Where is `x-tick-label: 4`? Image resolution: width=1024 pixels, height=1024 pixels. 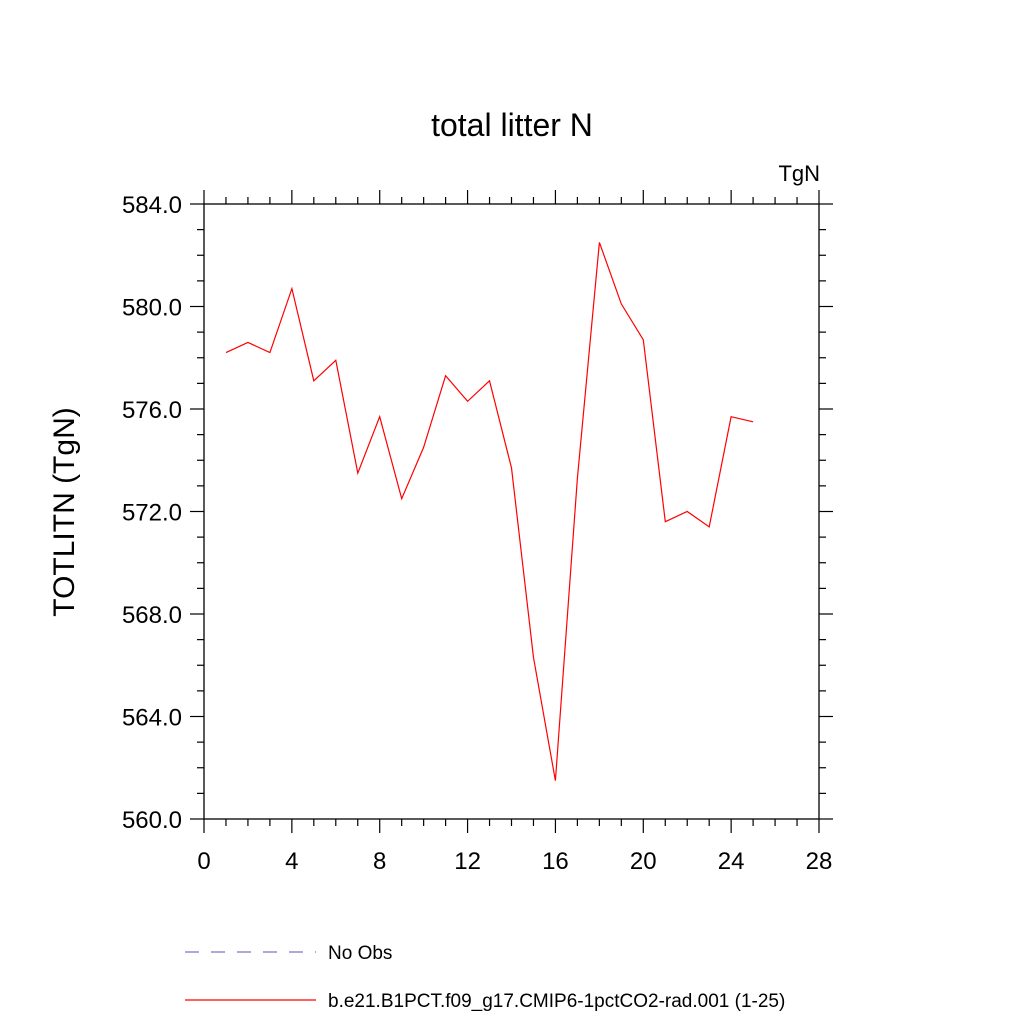
x-tick-label: 4 is located at coordinates (291, 861).